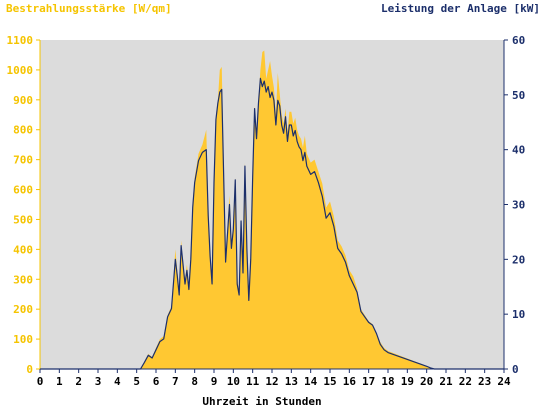  Describe the element at coordinates (175, 381) in the screenshot. I see `x-tick-label: 7` at that location.